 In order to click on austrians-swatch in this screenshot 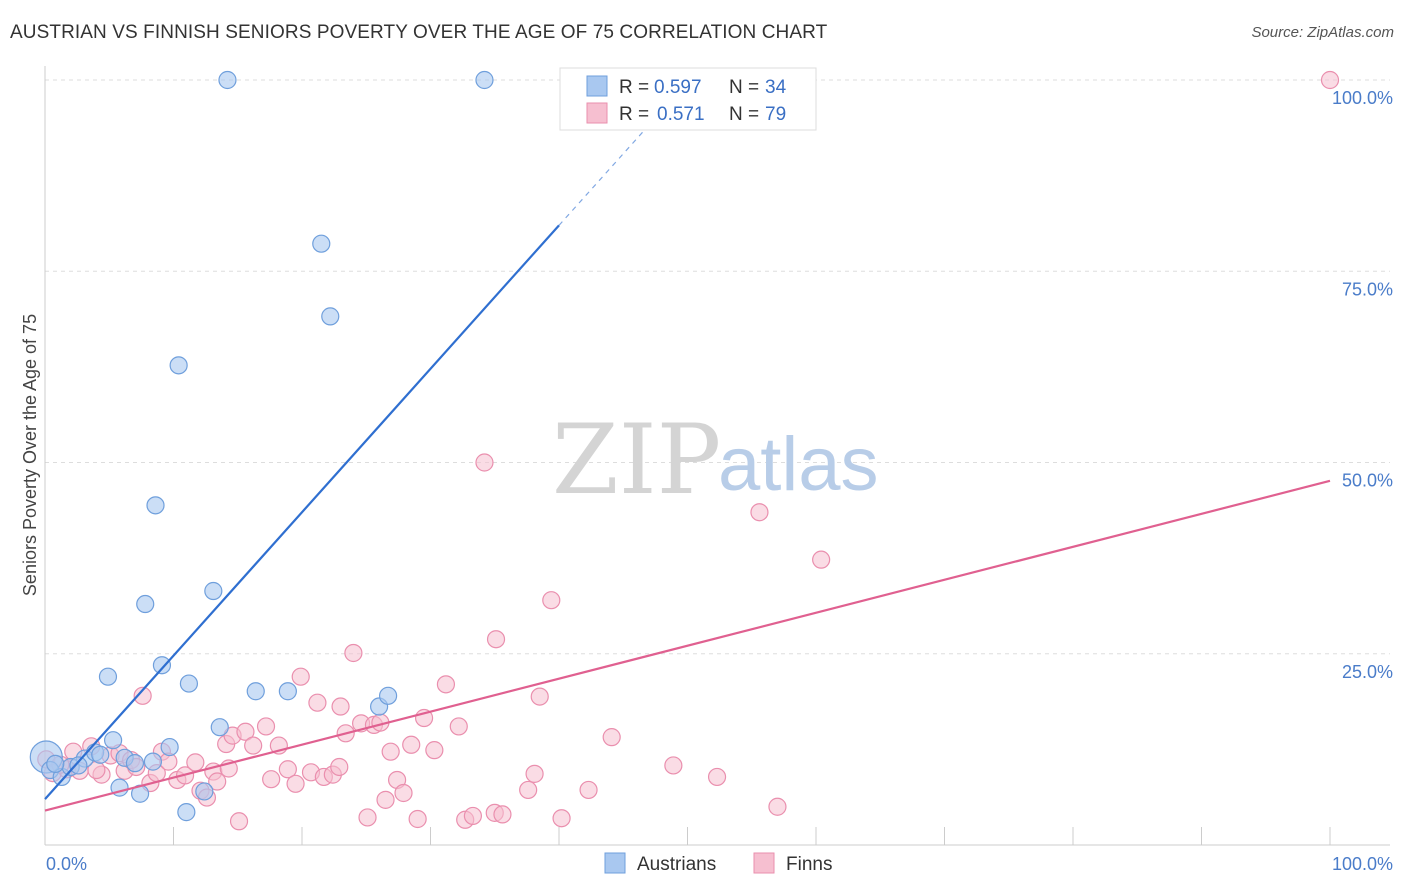, I will do `click(597, 86)`.